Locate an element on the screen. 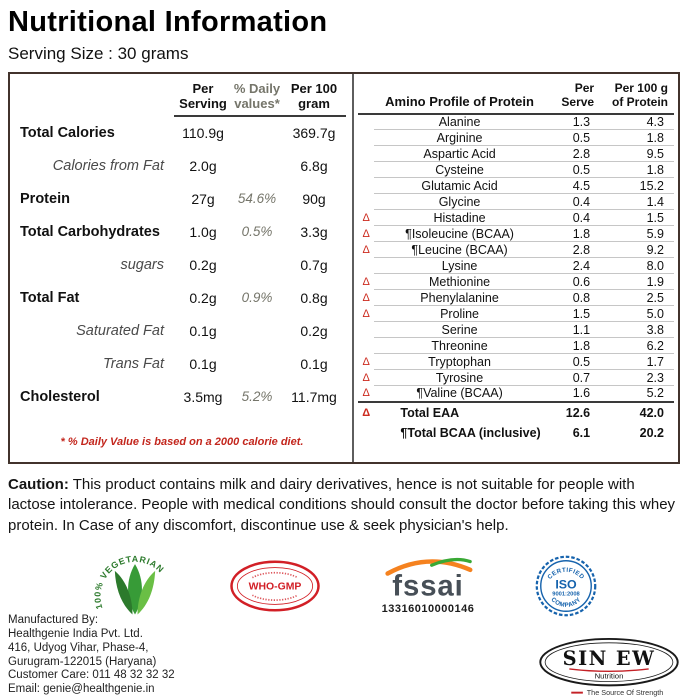 The image size is (690, 700). amino-row: Cysteine 0.5 1.8 is located at coordinates (516, 170).